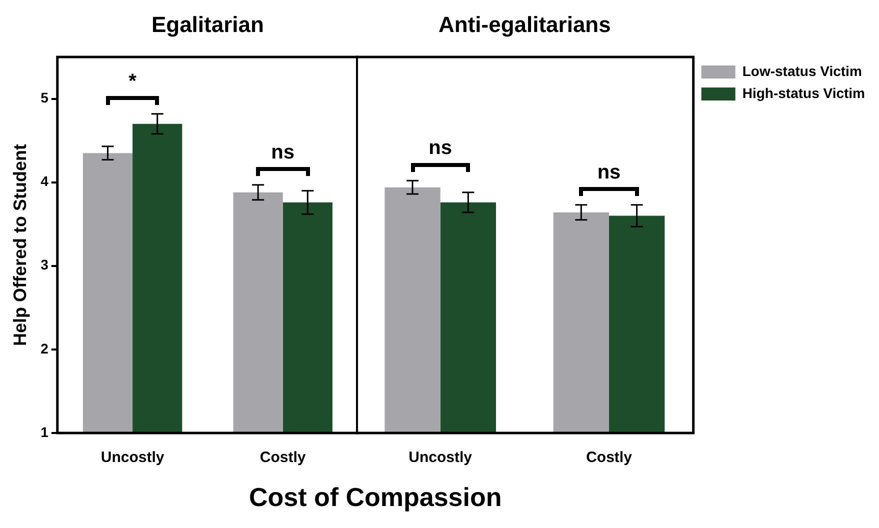 The width and height of the screenshot is (879, 528). What do you see at coordinates (132, 81) in the screenshot?
I see `annotation: *` at bounding box center [132, 81].